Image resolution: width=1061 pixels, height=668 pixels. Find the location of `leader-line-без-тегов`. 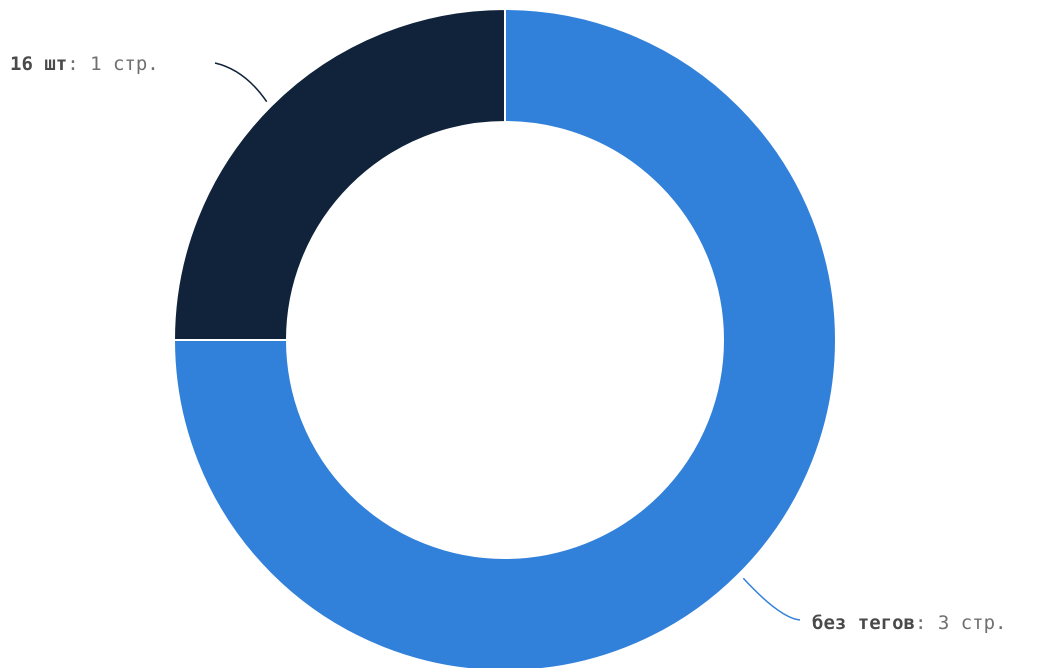

leader-line-без-тегов is located at coordinates (771, 599).